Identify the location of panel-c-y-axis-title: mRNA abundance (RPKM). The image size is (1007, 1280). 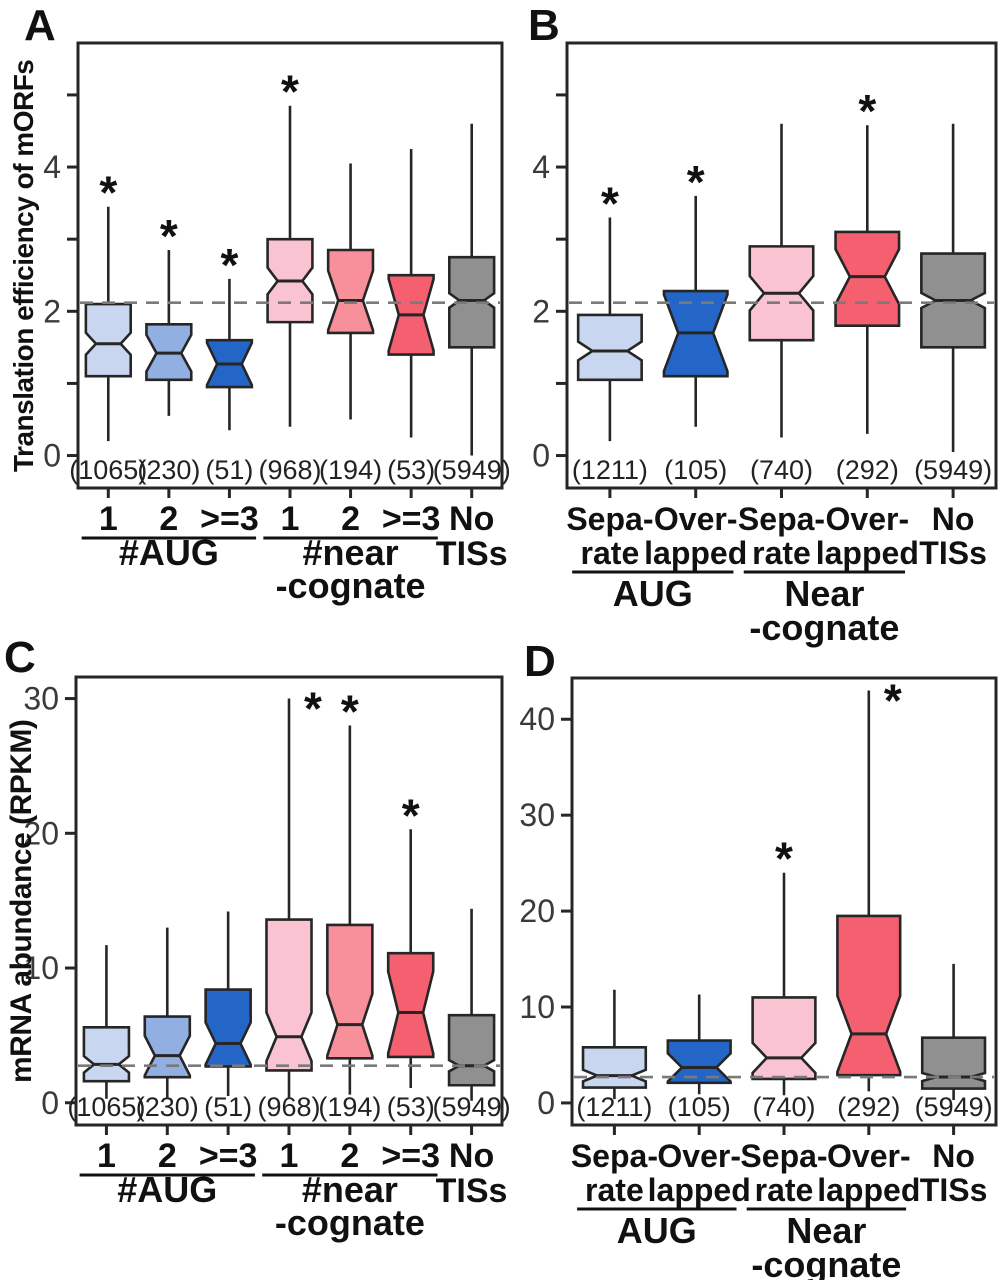
(21, 901).